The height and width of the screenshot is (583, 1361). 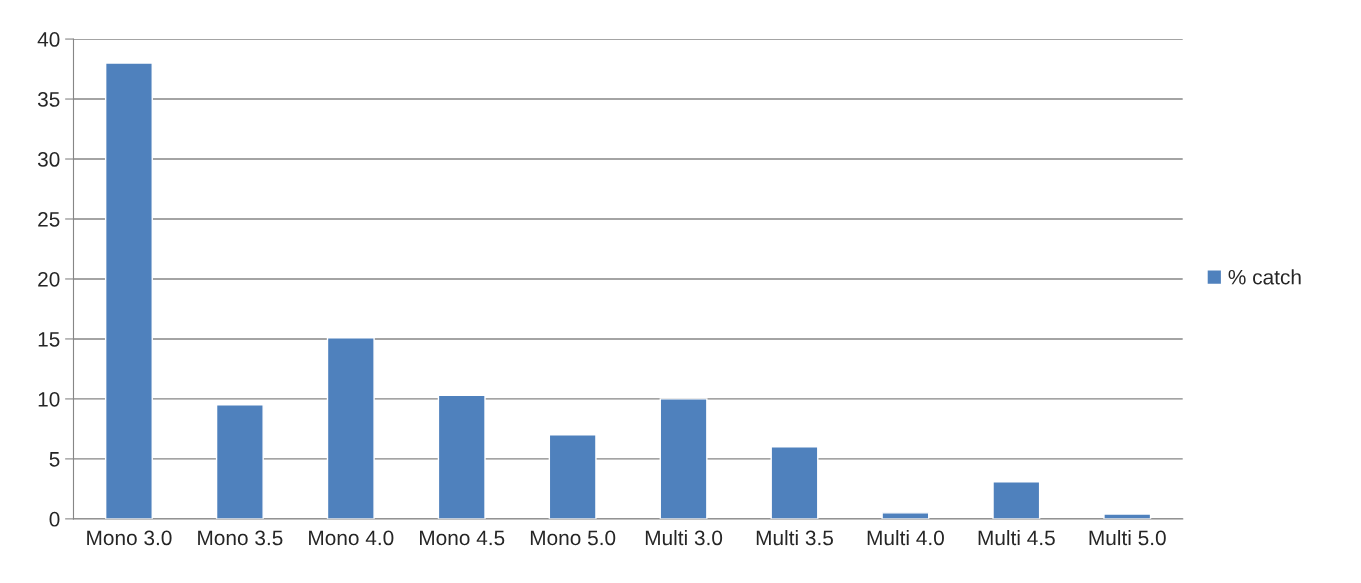 What do you see at coordinates (49, 279) in the screenshot?
I see `y-tick-label: 20` at bounding box center [49, 279].